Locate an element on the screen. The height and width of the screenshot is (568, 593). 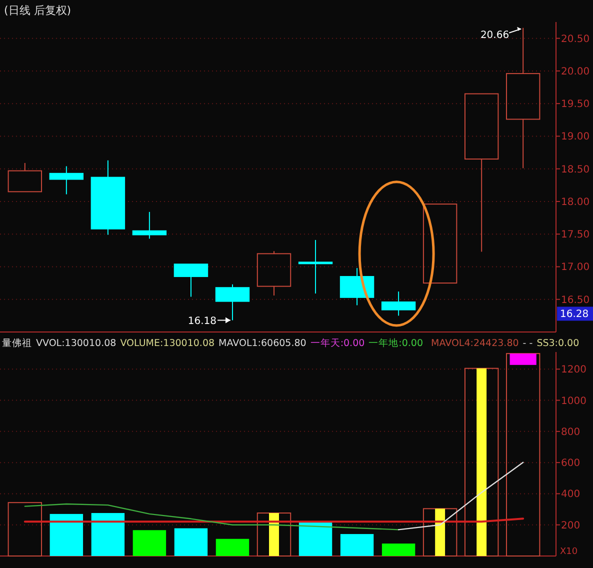
annotation: 16.28 is located at coordinates (574, 314).